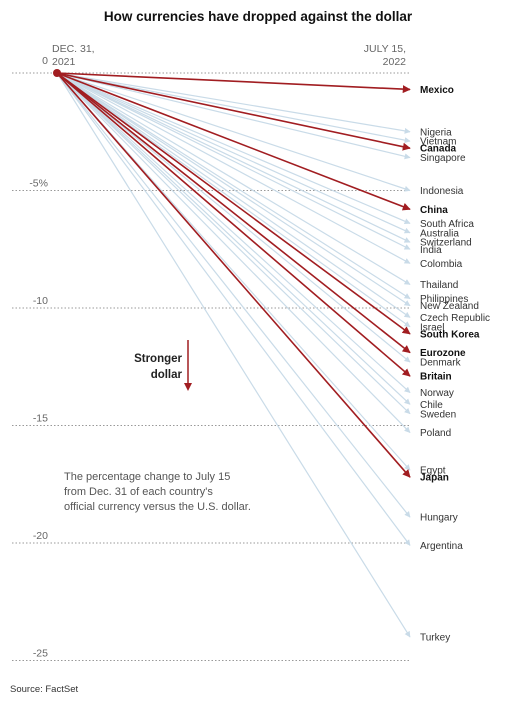 The width and height of the screenshot is (506, 701). What do you see at coordinates (38, 184) in the screenshot?
I see `y-tick-label: -5%` at bounding box center [38, 184].